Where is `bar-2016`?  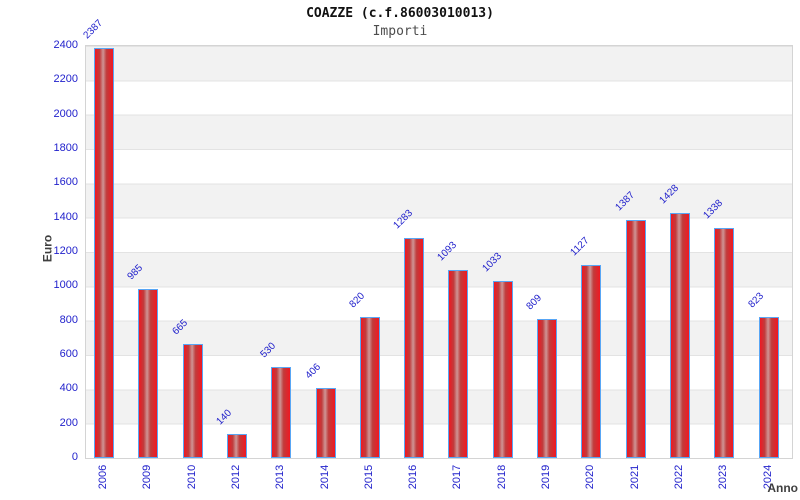
bar-2016 is located at coordinates (414, 348).